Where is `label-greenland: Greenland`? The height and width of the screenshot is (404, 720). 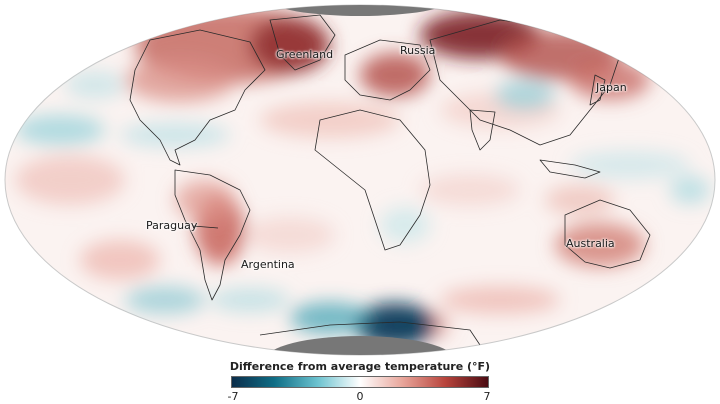 label-greenland: Greenland is located at coordinates (305, 54).